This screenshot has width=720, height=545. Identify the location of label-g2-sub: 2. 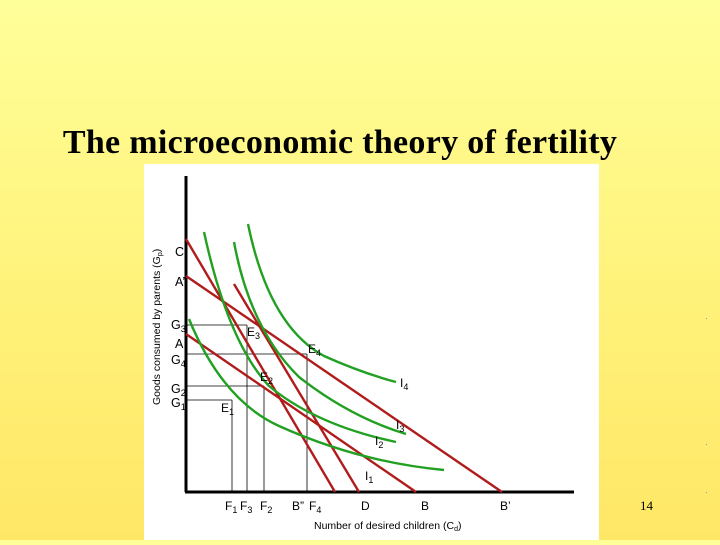
(183, 393).